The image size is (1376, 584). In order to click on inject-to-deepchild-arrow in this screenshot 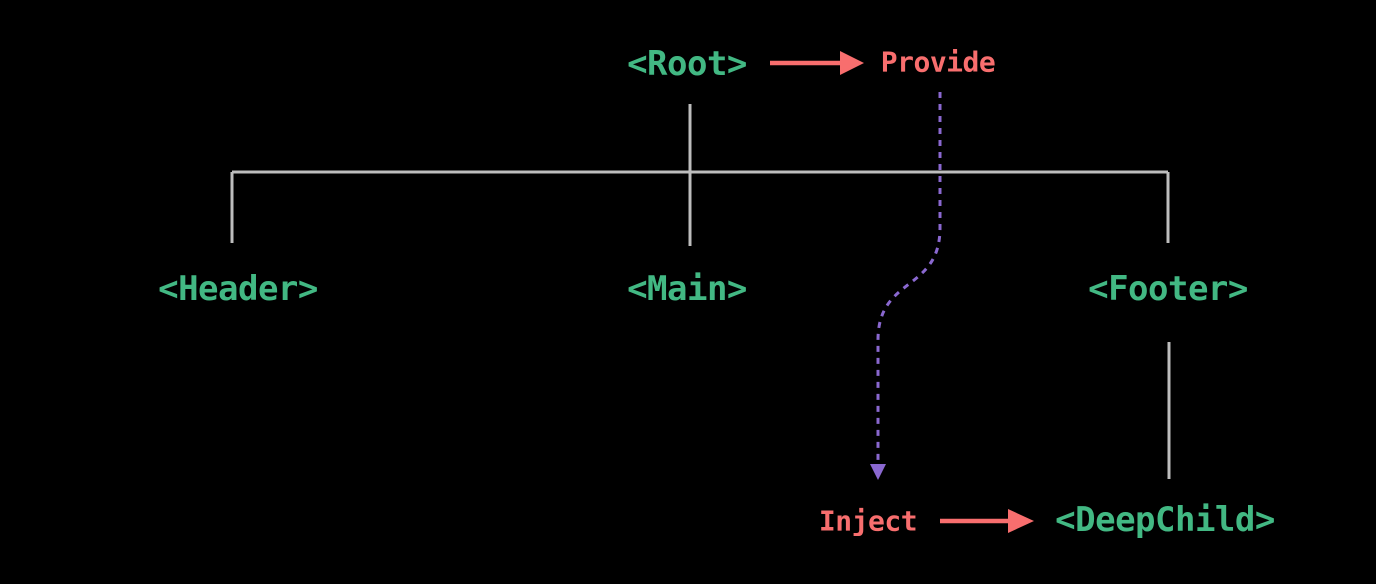, I will do `click(987, 521)`.